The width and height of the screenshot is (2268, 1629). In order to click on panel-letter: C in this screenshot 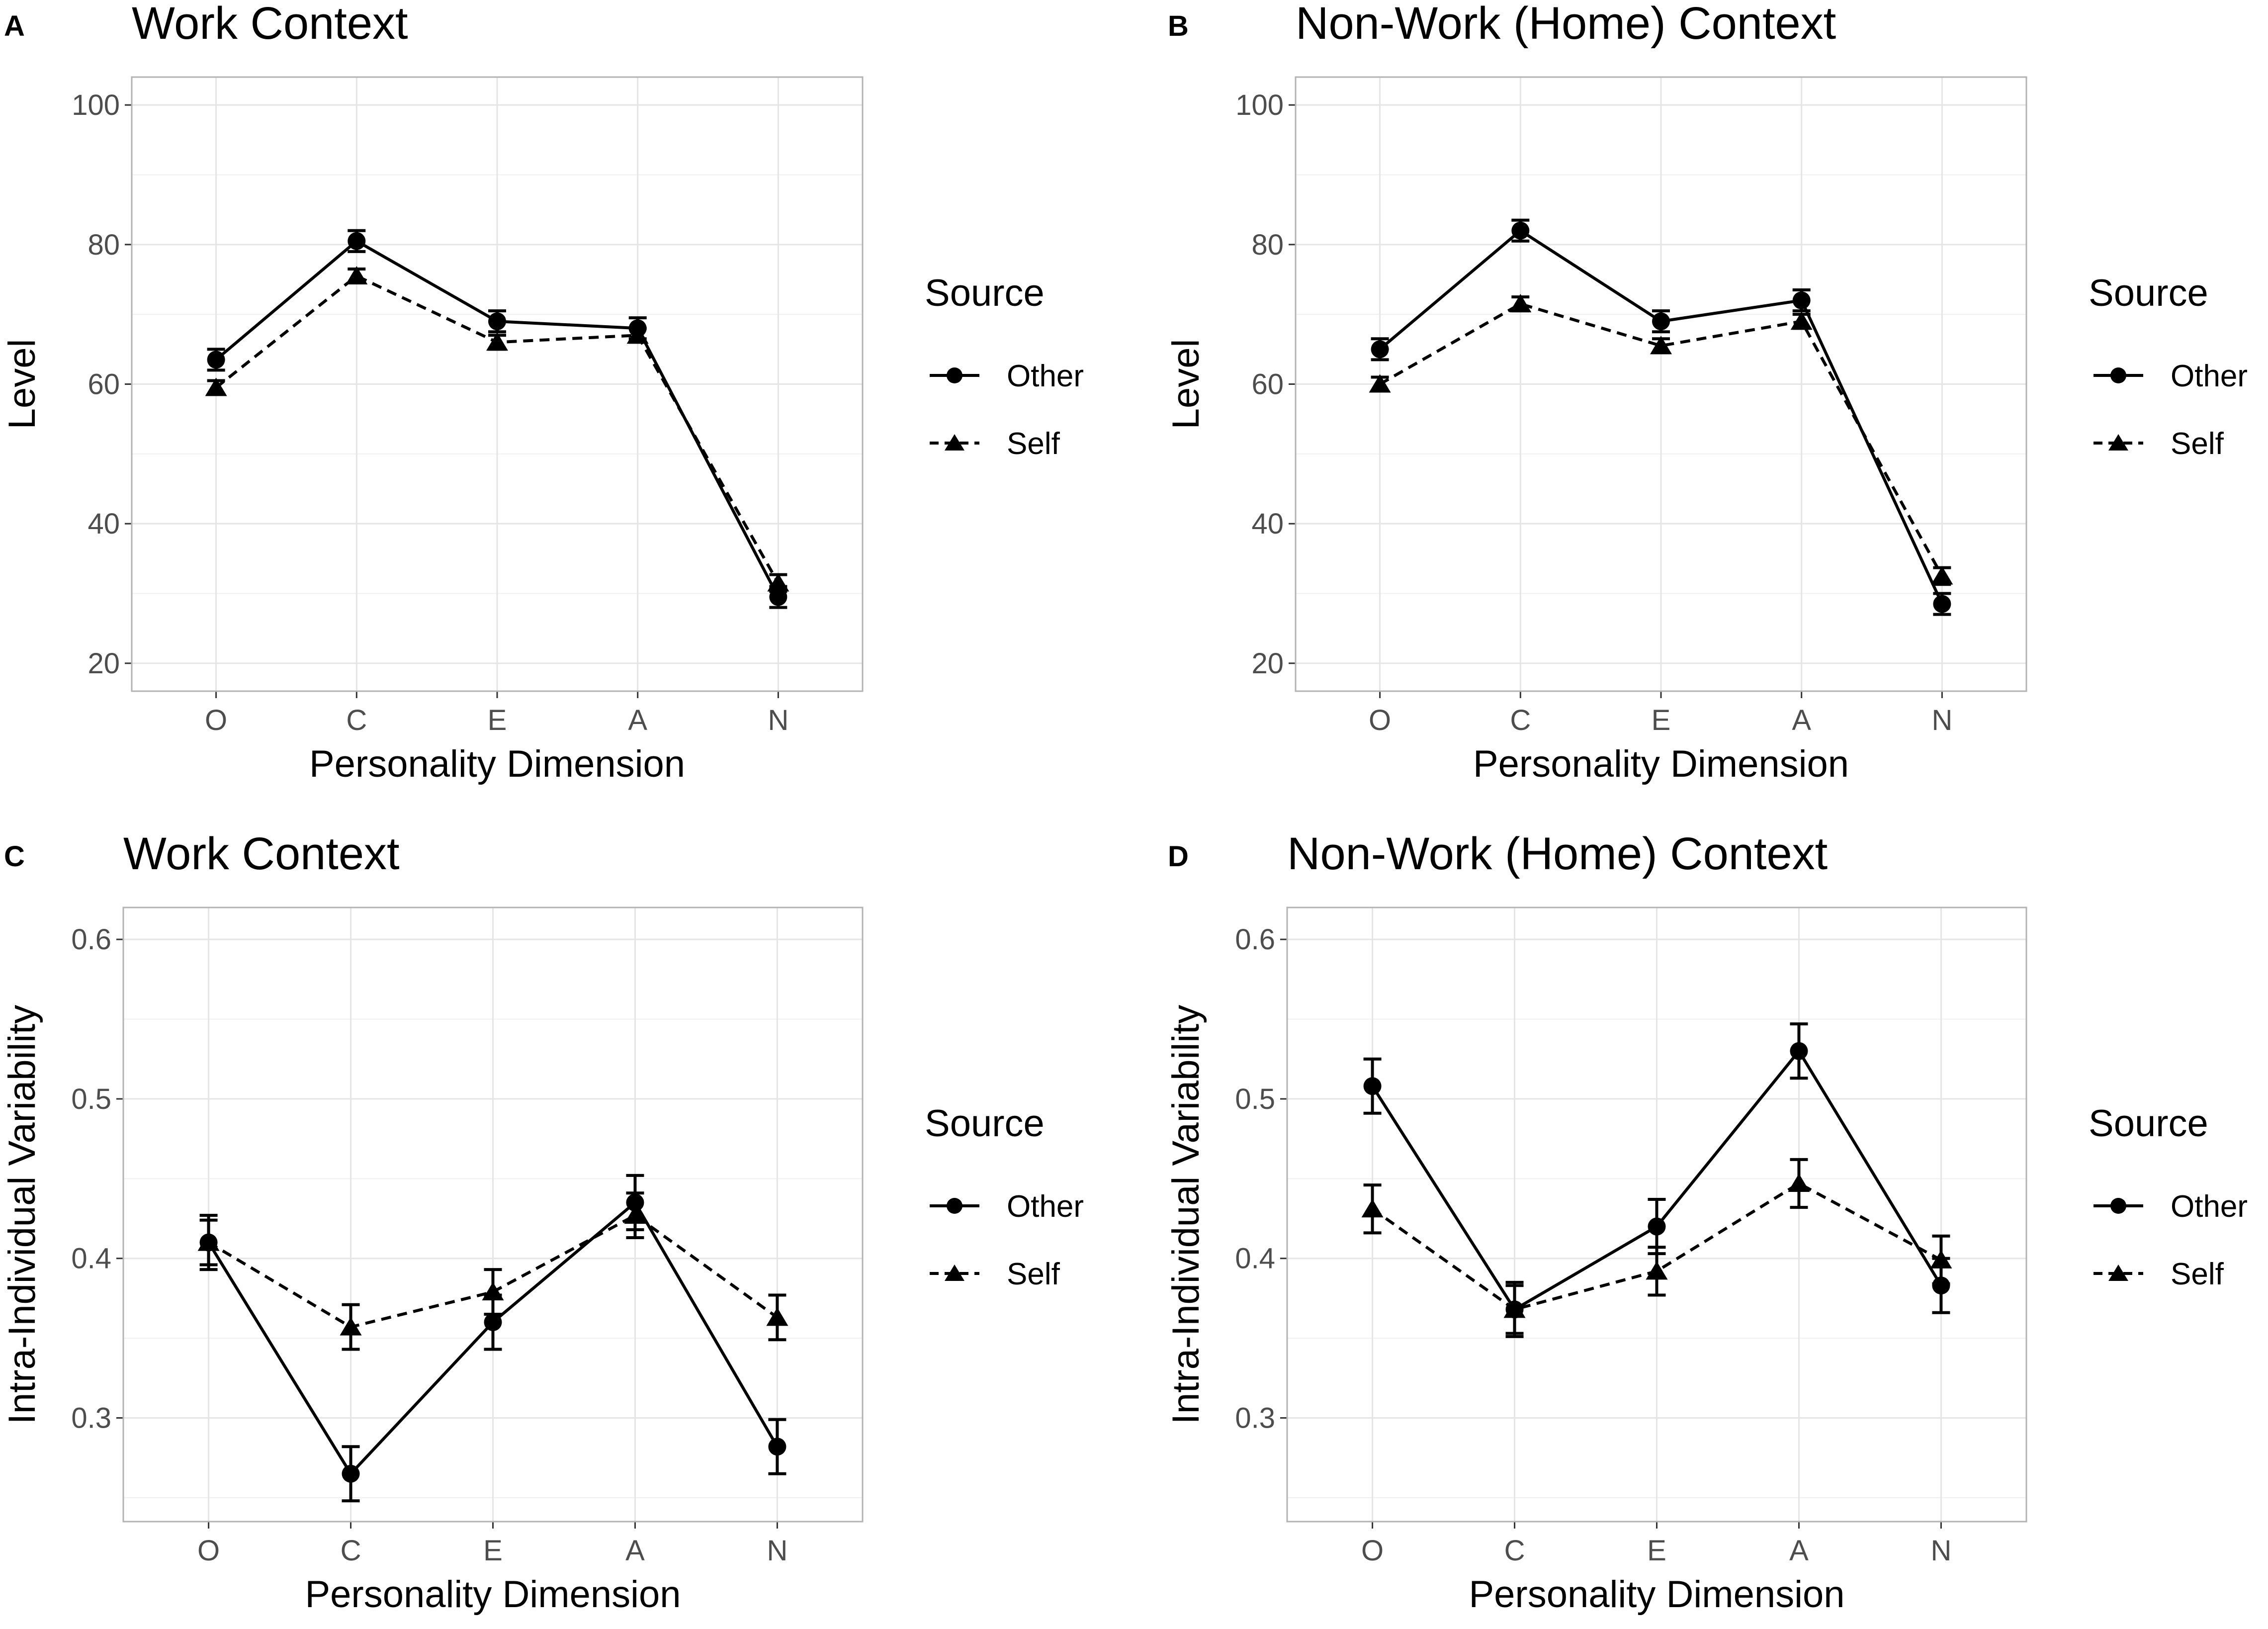, I will do `click(14, 857)`.